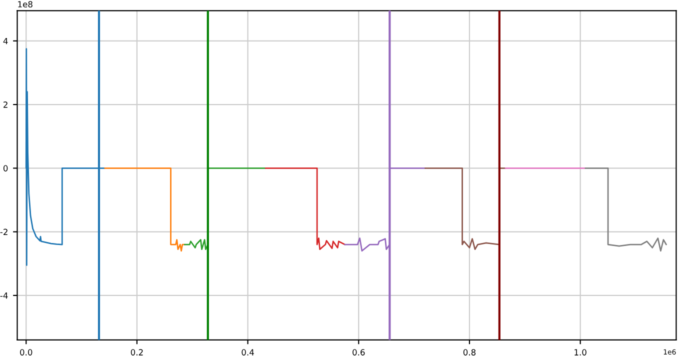 Image resolution: width=690 pixels, height=356 pixels. What do you see at coordinates (25, 4) in the screenshot?
I see `text: 1e8` at bounding box center [25, 4].